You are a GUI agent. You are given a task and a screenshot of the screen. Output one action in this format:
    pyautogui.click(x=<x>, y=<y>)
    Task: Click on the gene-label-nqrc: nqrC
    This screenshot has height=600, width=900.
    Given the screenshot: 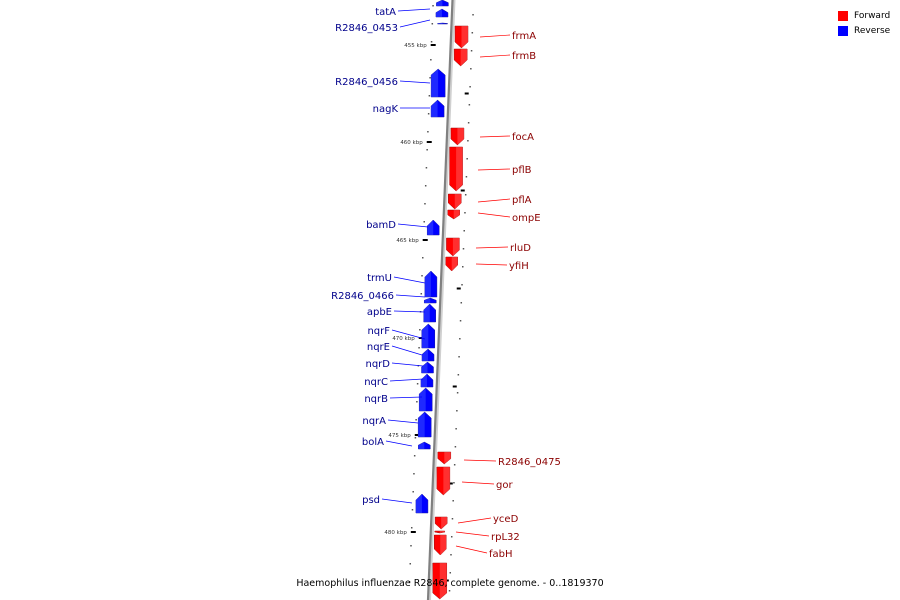 What is the action you would take?
    pyautogui.click(x=376, y=382)
    